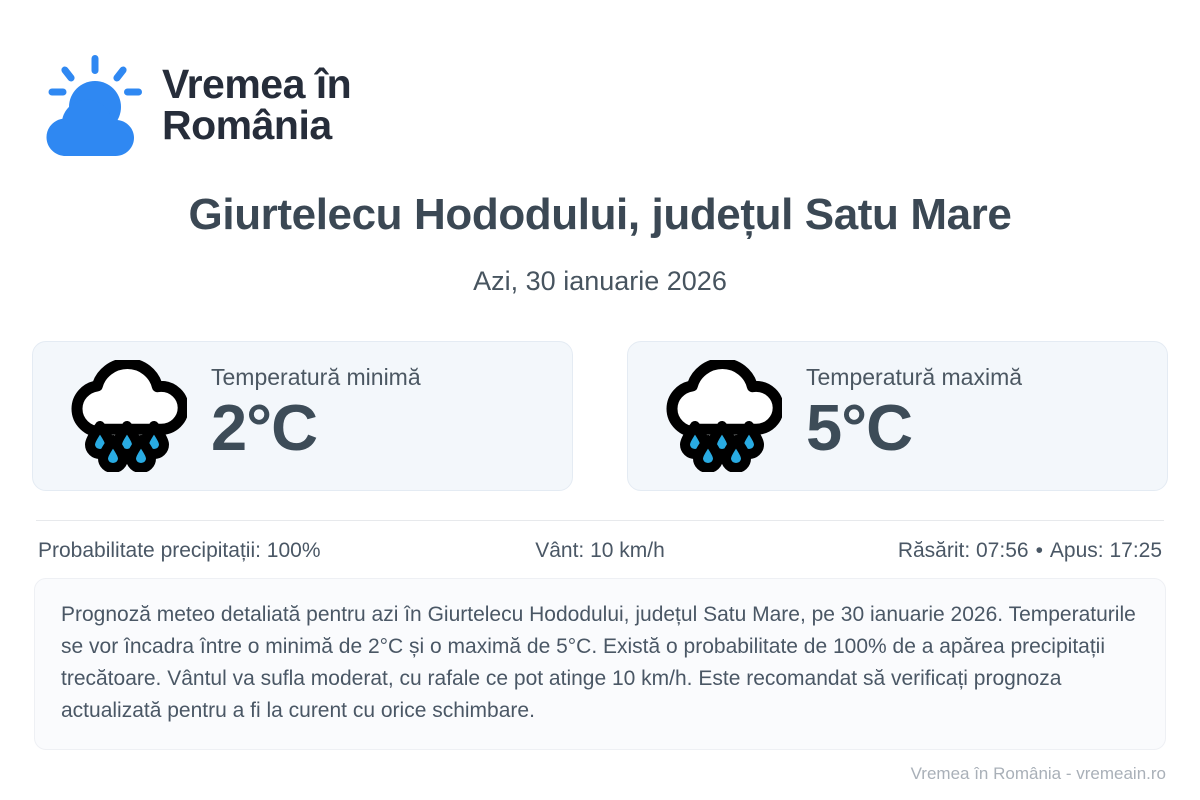 This screenshot has width=1200, height=800. What do you see at coordinates (963, 550) in the screenshot?
I see `sunrise-value: Răsărit: 07:56` at bounding box center [963, 550].